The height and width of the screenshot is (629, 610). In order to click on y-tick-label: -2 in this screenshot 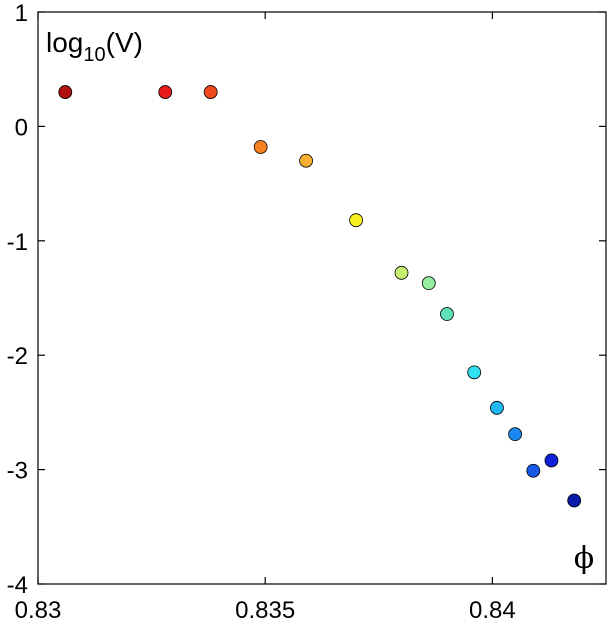, I will do `click(17, 356)`.